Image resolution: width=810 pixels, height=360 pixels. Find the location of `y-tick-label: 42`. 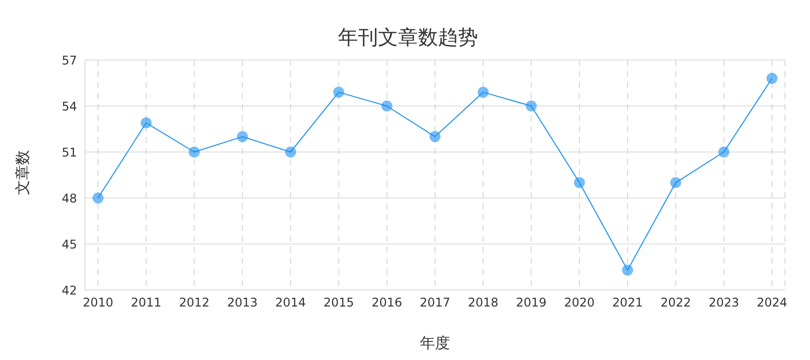

y-tick-label: 42 is located at coordinates (69, 290).